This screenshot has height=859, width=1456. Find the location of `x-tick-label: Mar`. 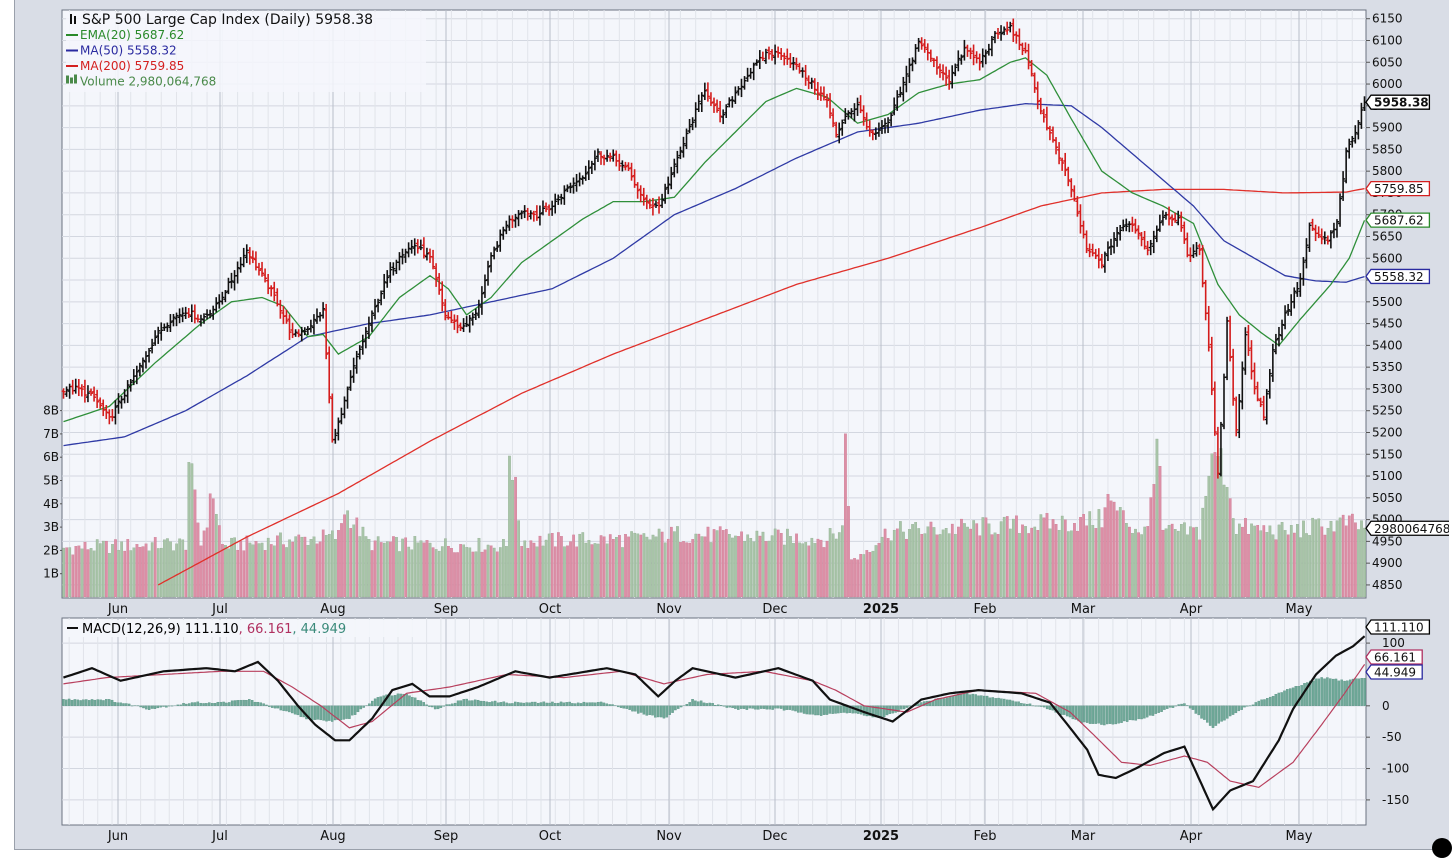

x-tick-label: Mar is located at coordinates (1083, 609).